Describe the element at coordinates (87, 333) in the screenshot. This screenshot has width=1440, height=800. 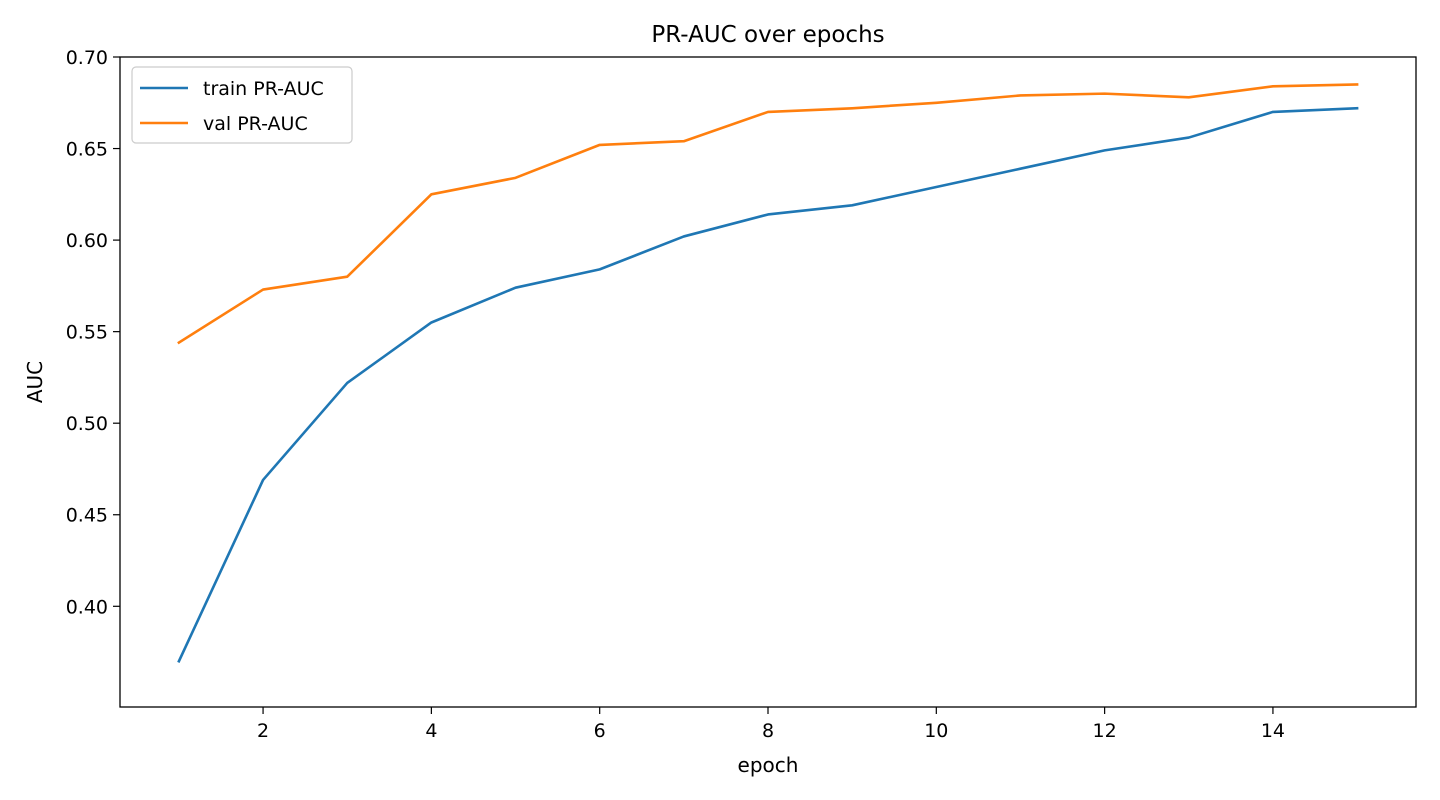
I see `y-tick-label: 0.55` at that location.